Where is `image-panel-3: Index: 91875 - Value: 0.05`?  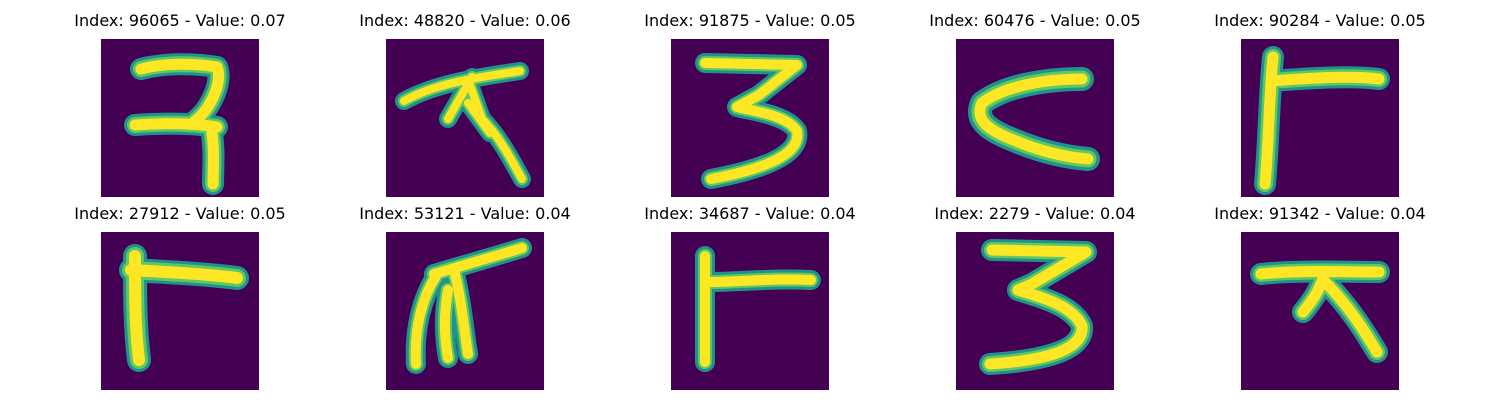 image-panel-3: Index: 91875 - Value: 0.05 is located at coordinates (750, 104).